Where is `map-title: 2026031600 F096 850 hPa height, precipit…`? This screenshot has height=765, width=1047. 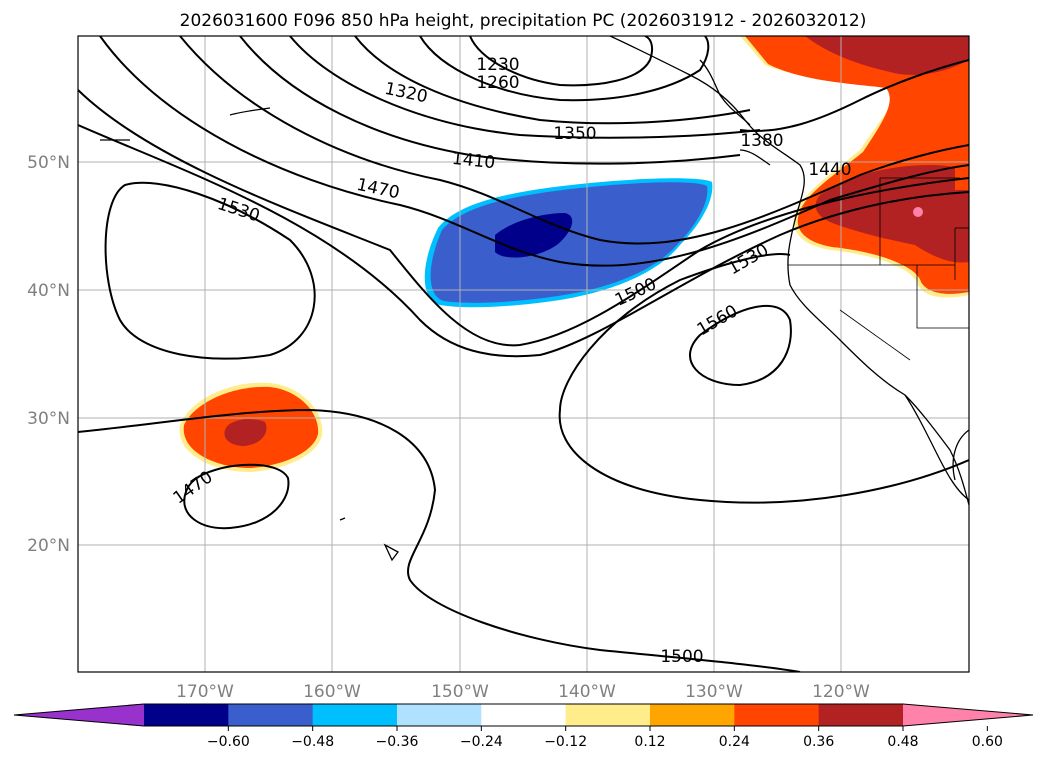 map-title: 2026031600 F096 850 hPa height, precipit… is located at coordinates (523, 21).